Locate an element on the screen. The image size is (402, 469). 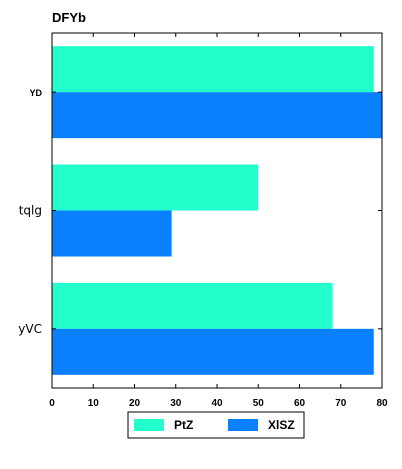
legend-label-xlsz: XlSZ is located at coordinates (281, 425).